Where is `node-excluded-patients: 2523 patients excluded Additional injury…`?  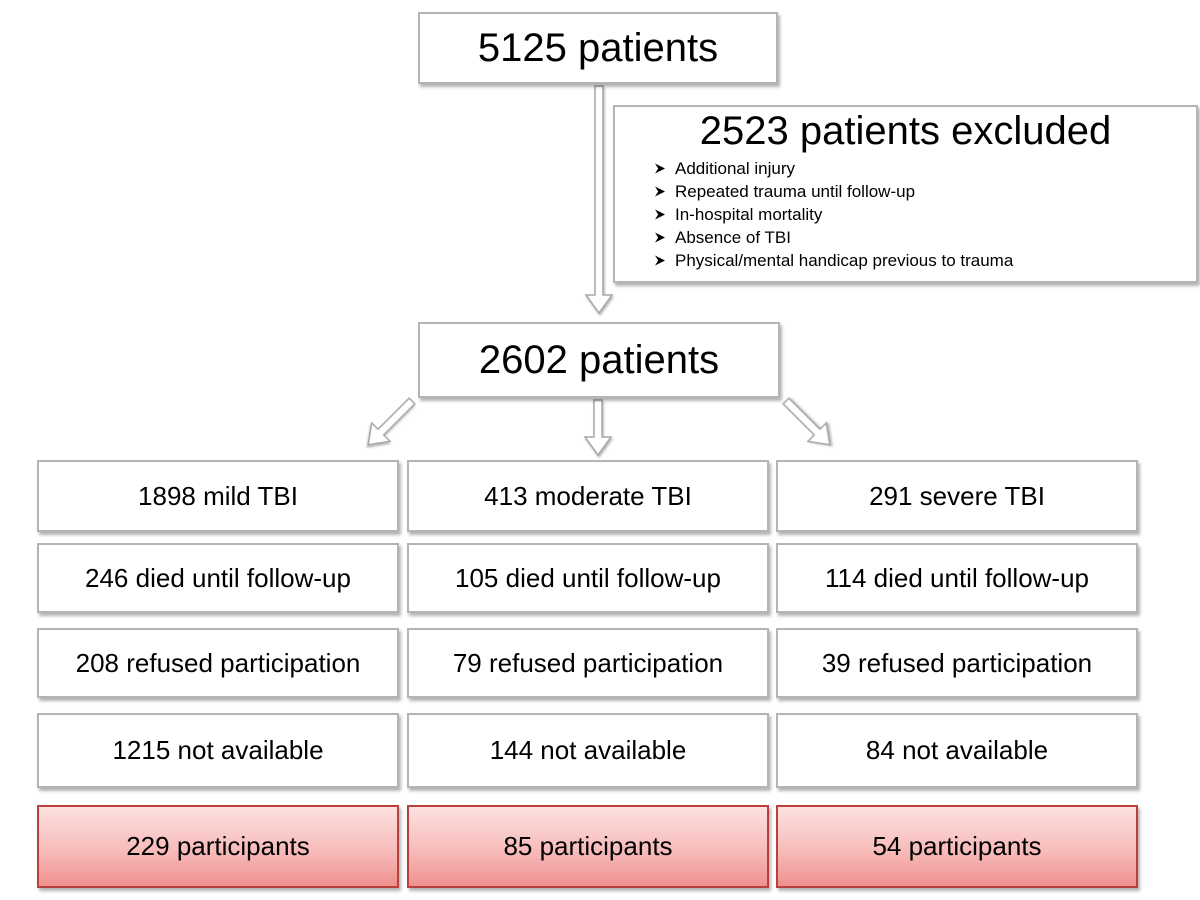
node-excluded-patients: 2523 patients excluded Additional injury… is located at coordinates (905, 194).